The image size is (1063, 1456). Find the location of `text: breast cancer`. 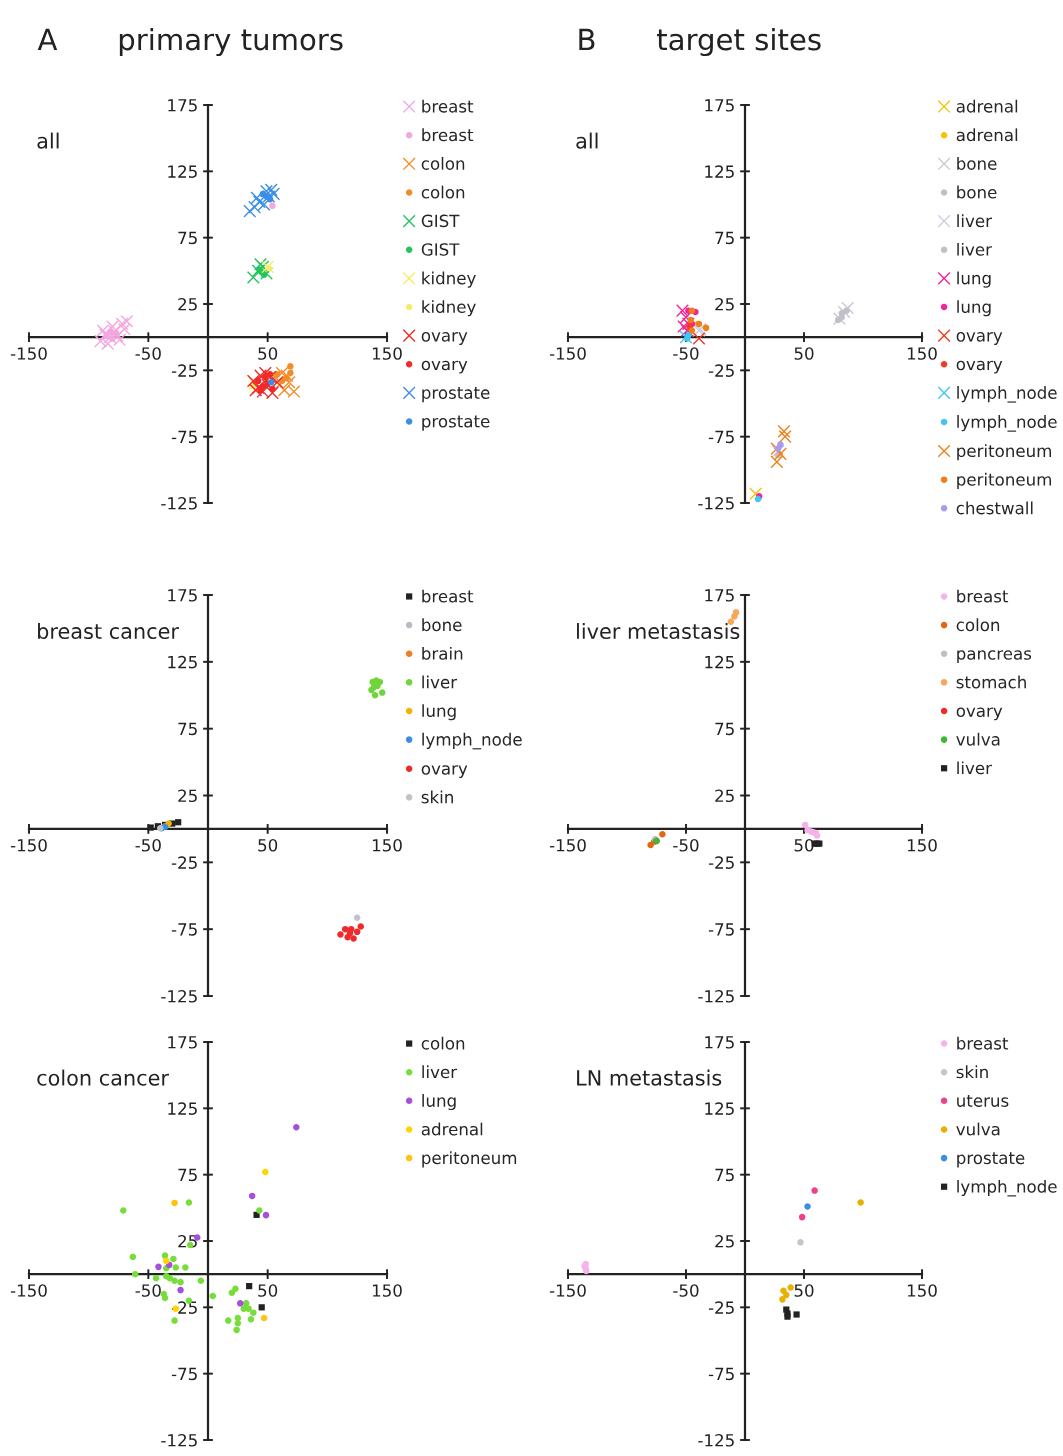

text: breast cancer is located at coordinates (108, 631).